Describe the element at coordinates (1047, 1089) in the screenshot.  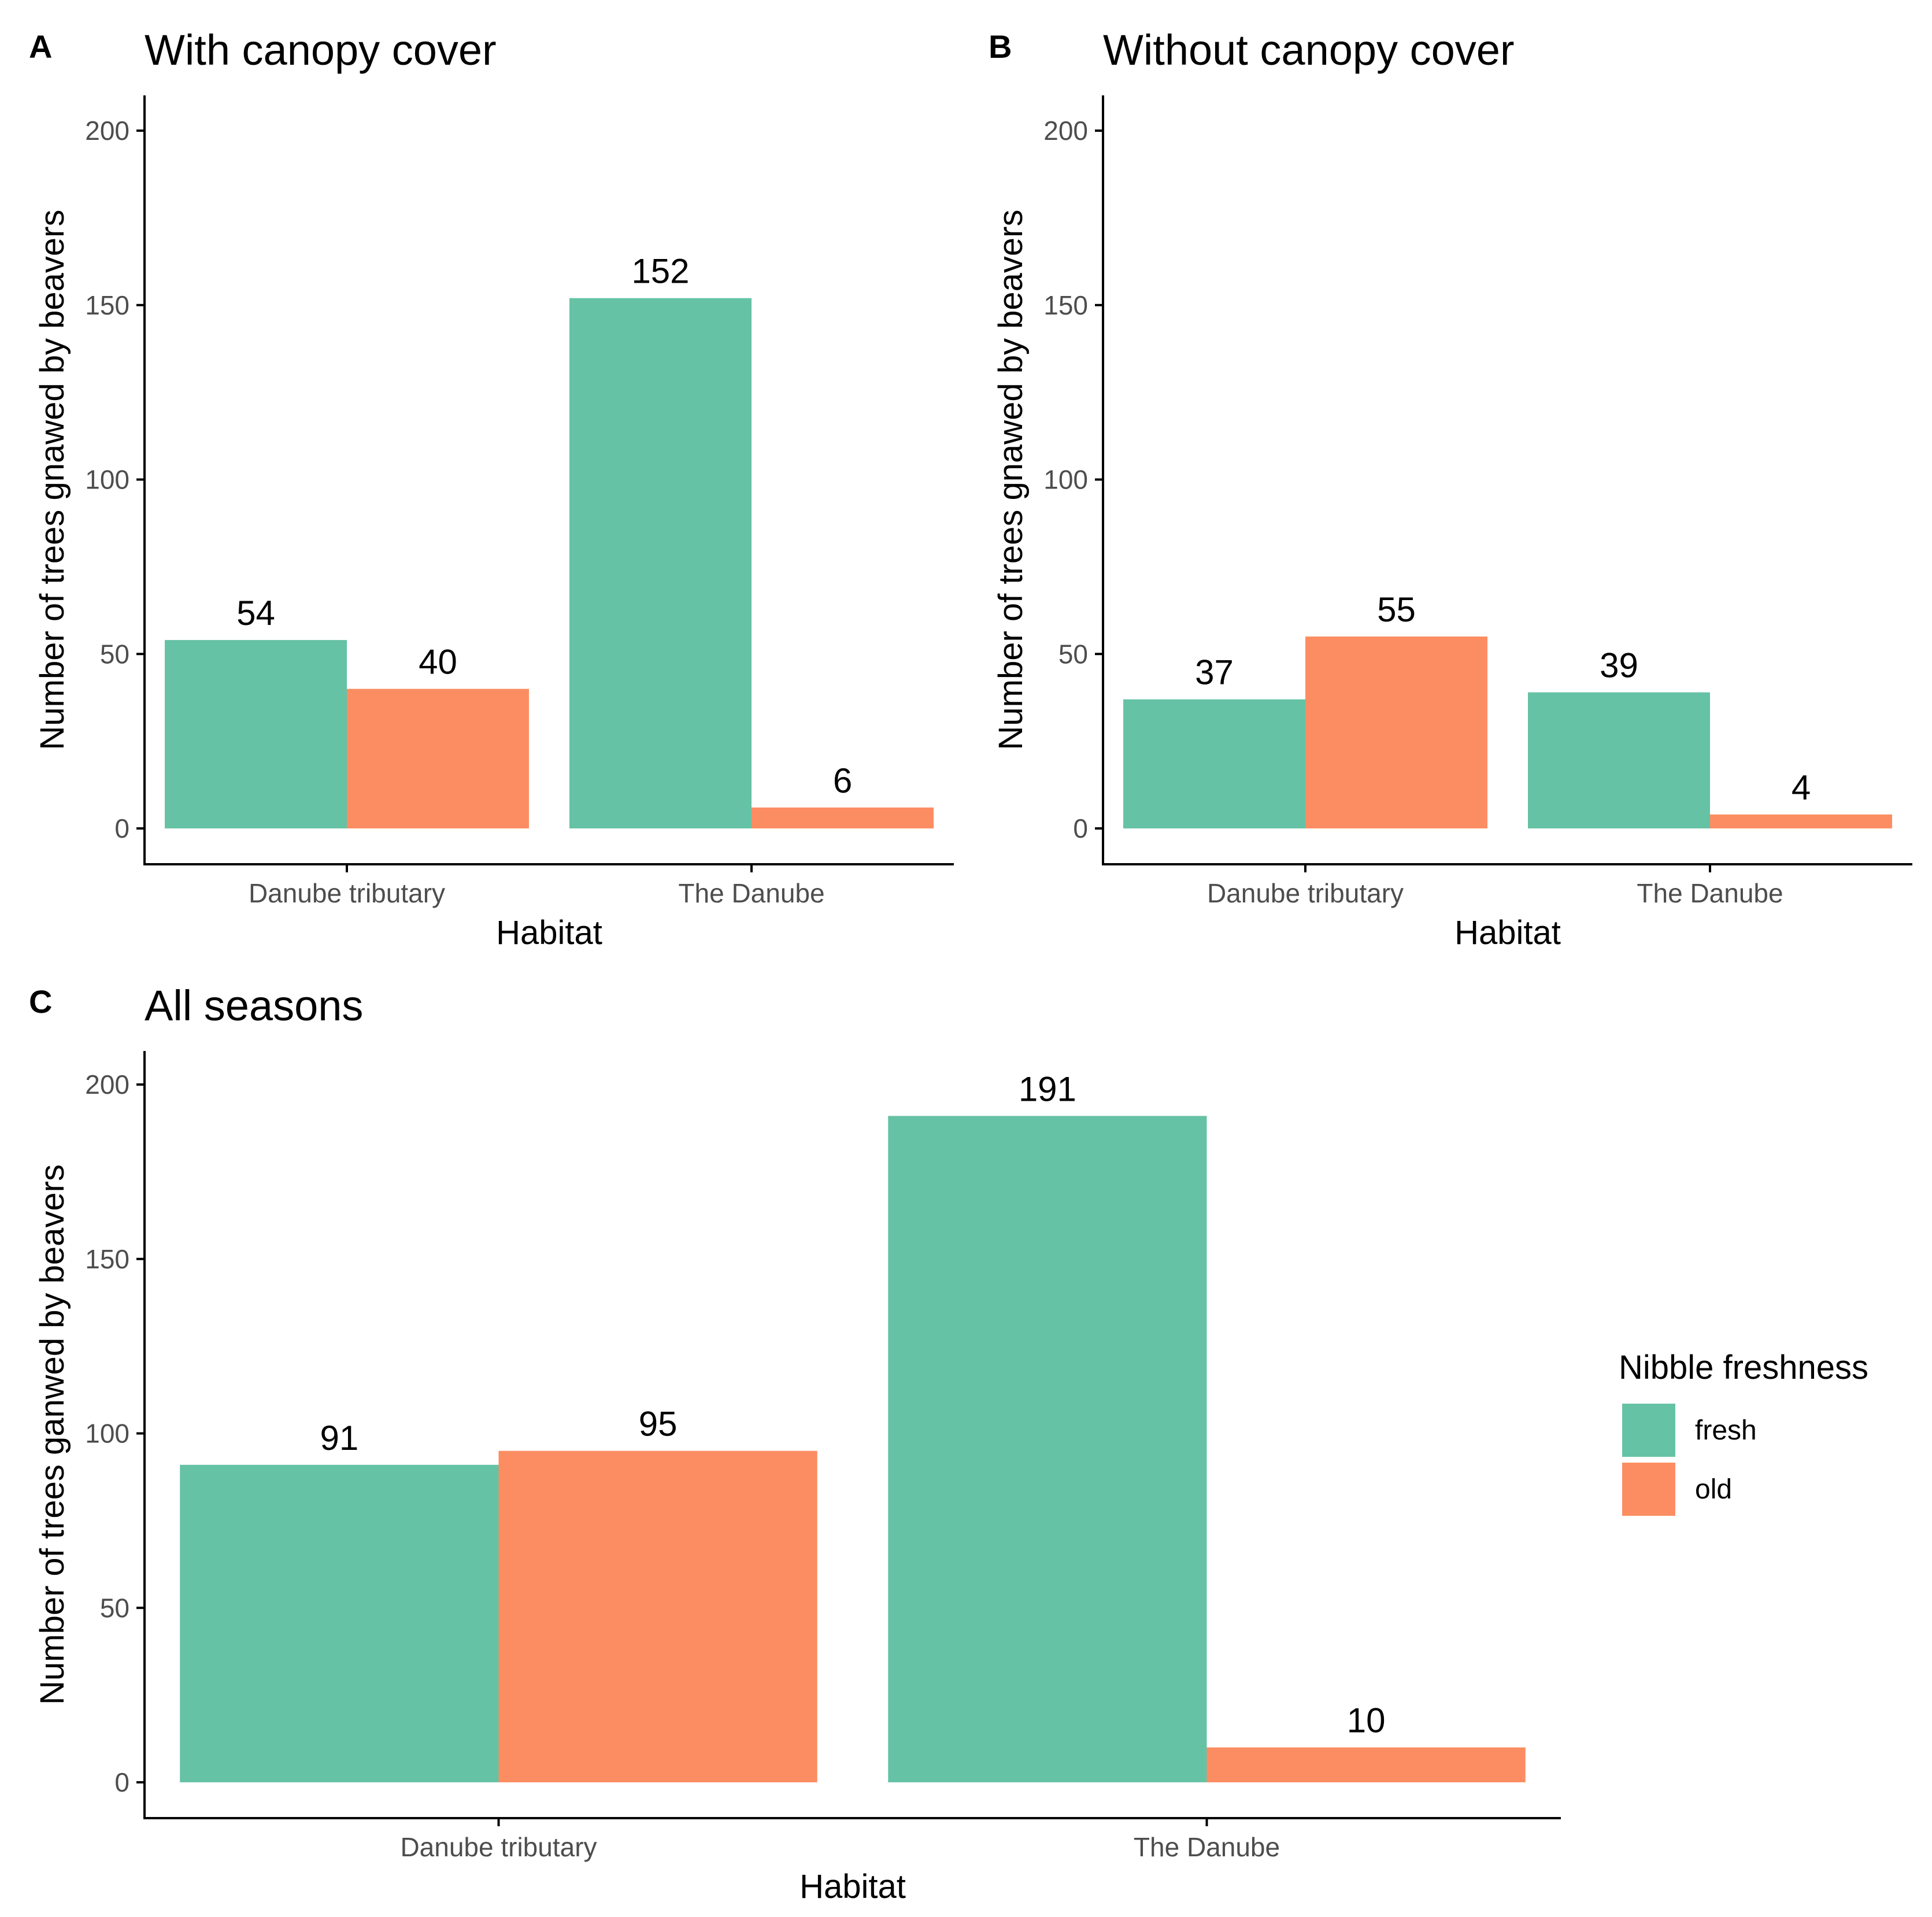
I see `data-label: 191` at that location.